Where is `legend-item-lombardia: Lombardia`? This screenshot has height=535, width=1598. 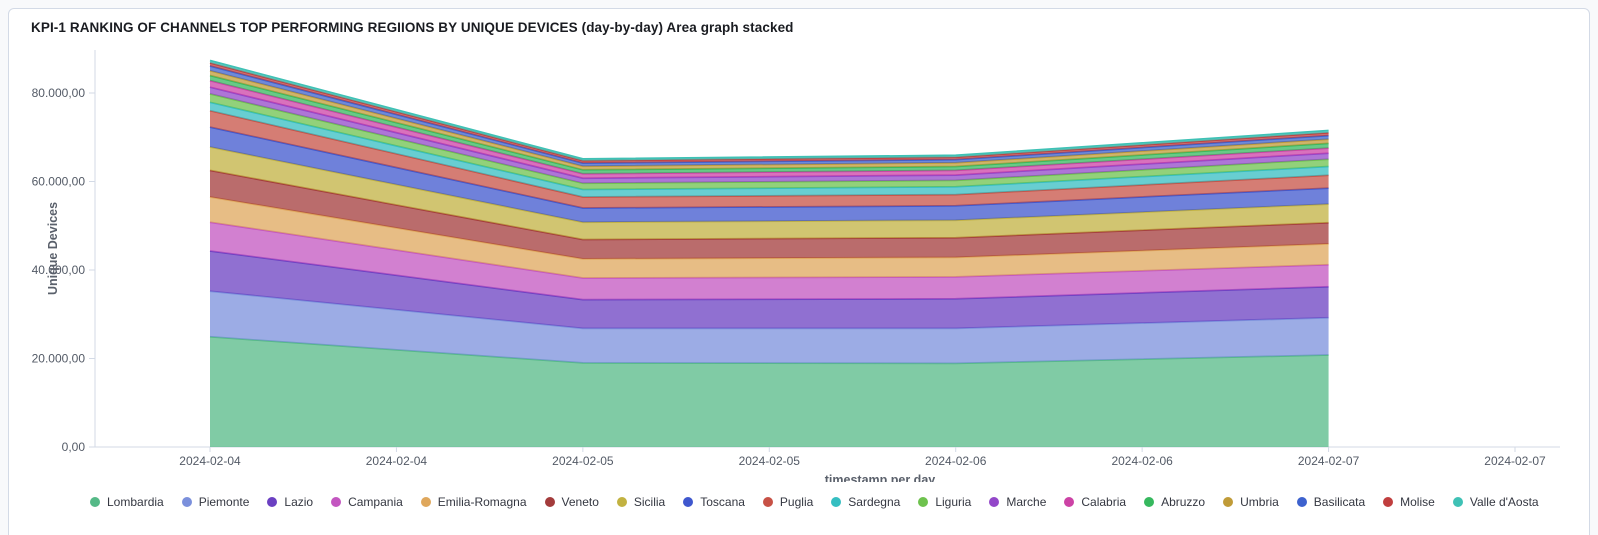 legend-item-lombardia: Lombardia is located at coordinates (127, 502).